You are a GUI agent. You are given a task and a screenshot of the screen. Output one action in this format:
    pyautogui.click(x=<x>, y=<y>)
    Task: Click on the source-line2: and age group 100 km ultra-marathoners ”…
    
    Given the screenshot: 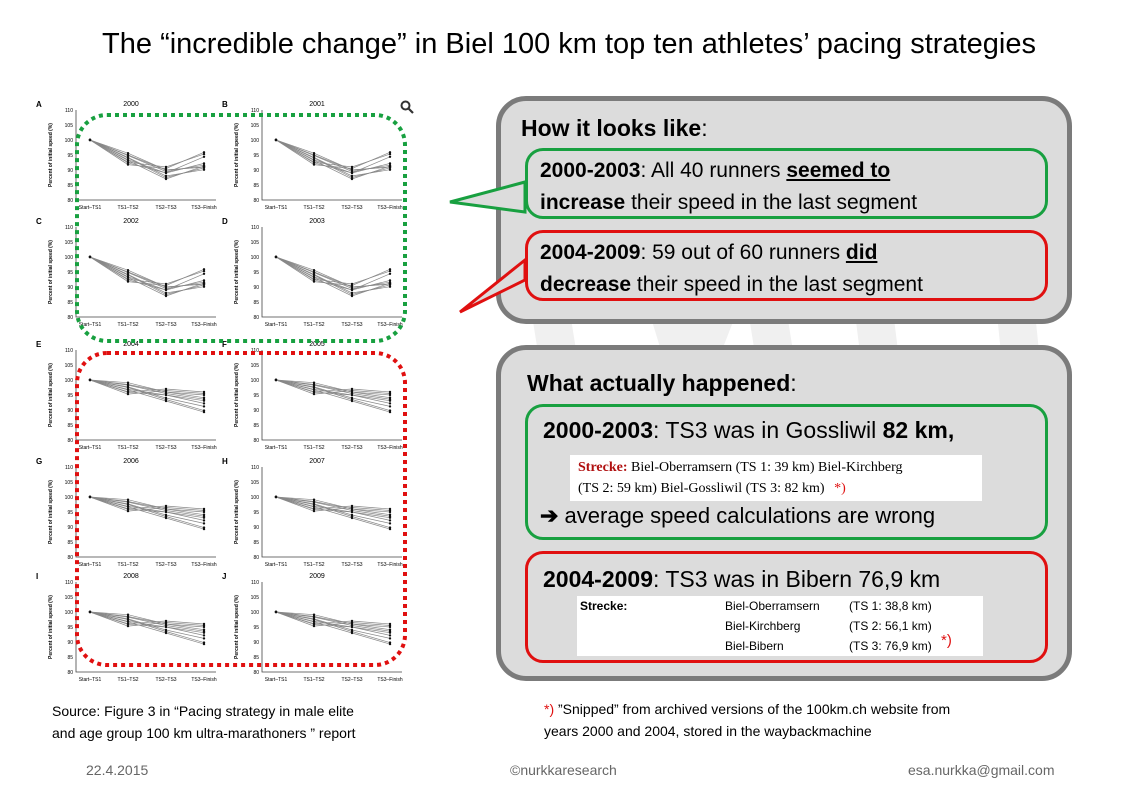 What is the action you would take?
    pyautogui.click(x=204, y=733)
    